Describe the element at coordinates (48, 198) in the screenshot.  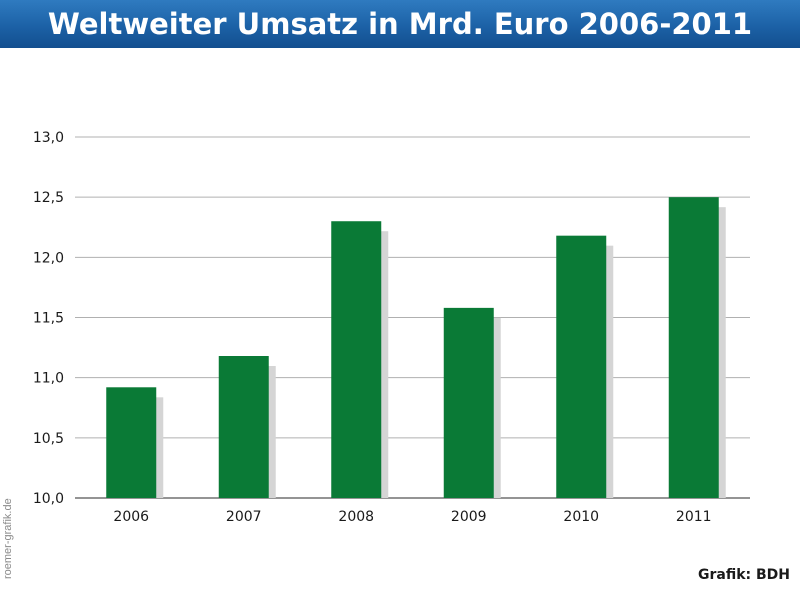
I see `y-tick-label: 12,5` at that location.